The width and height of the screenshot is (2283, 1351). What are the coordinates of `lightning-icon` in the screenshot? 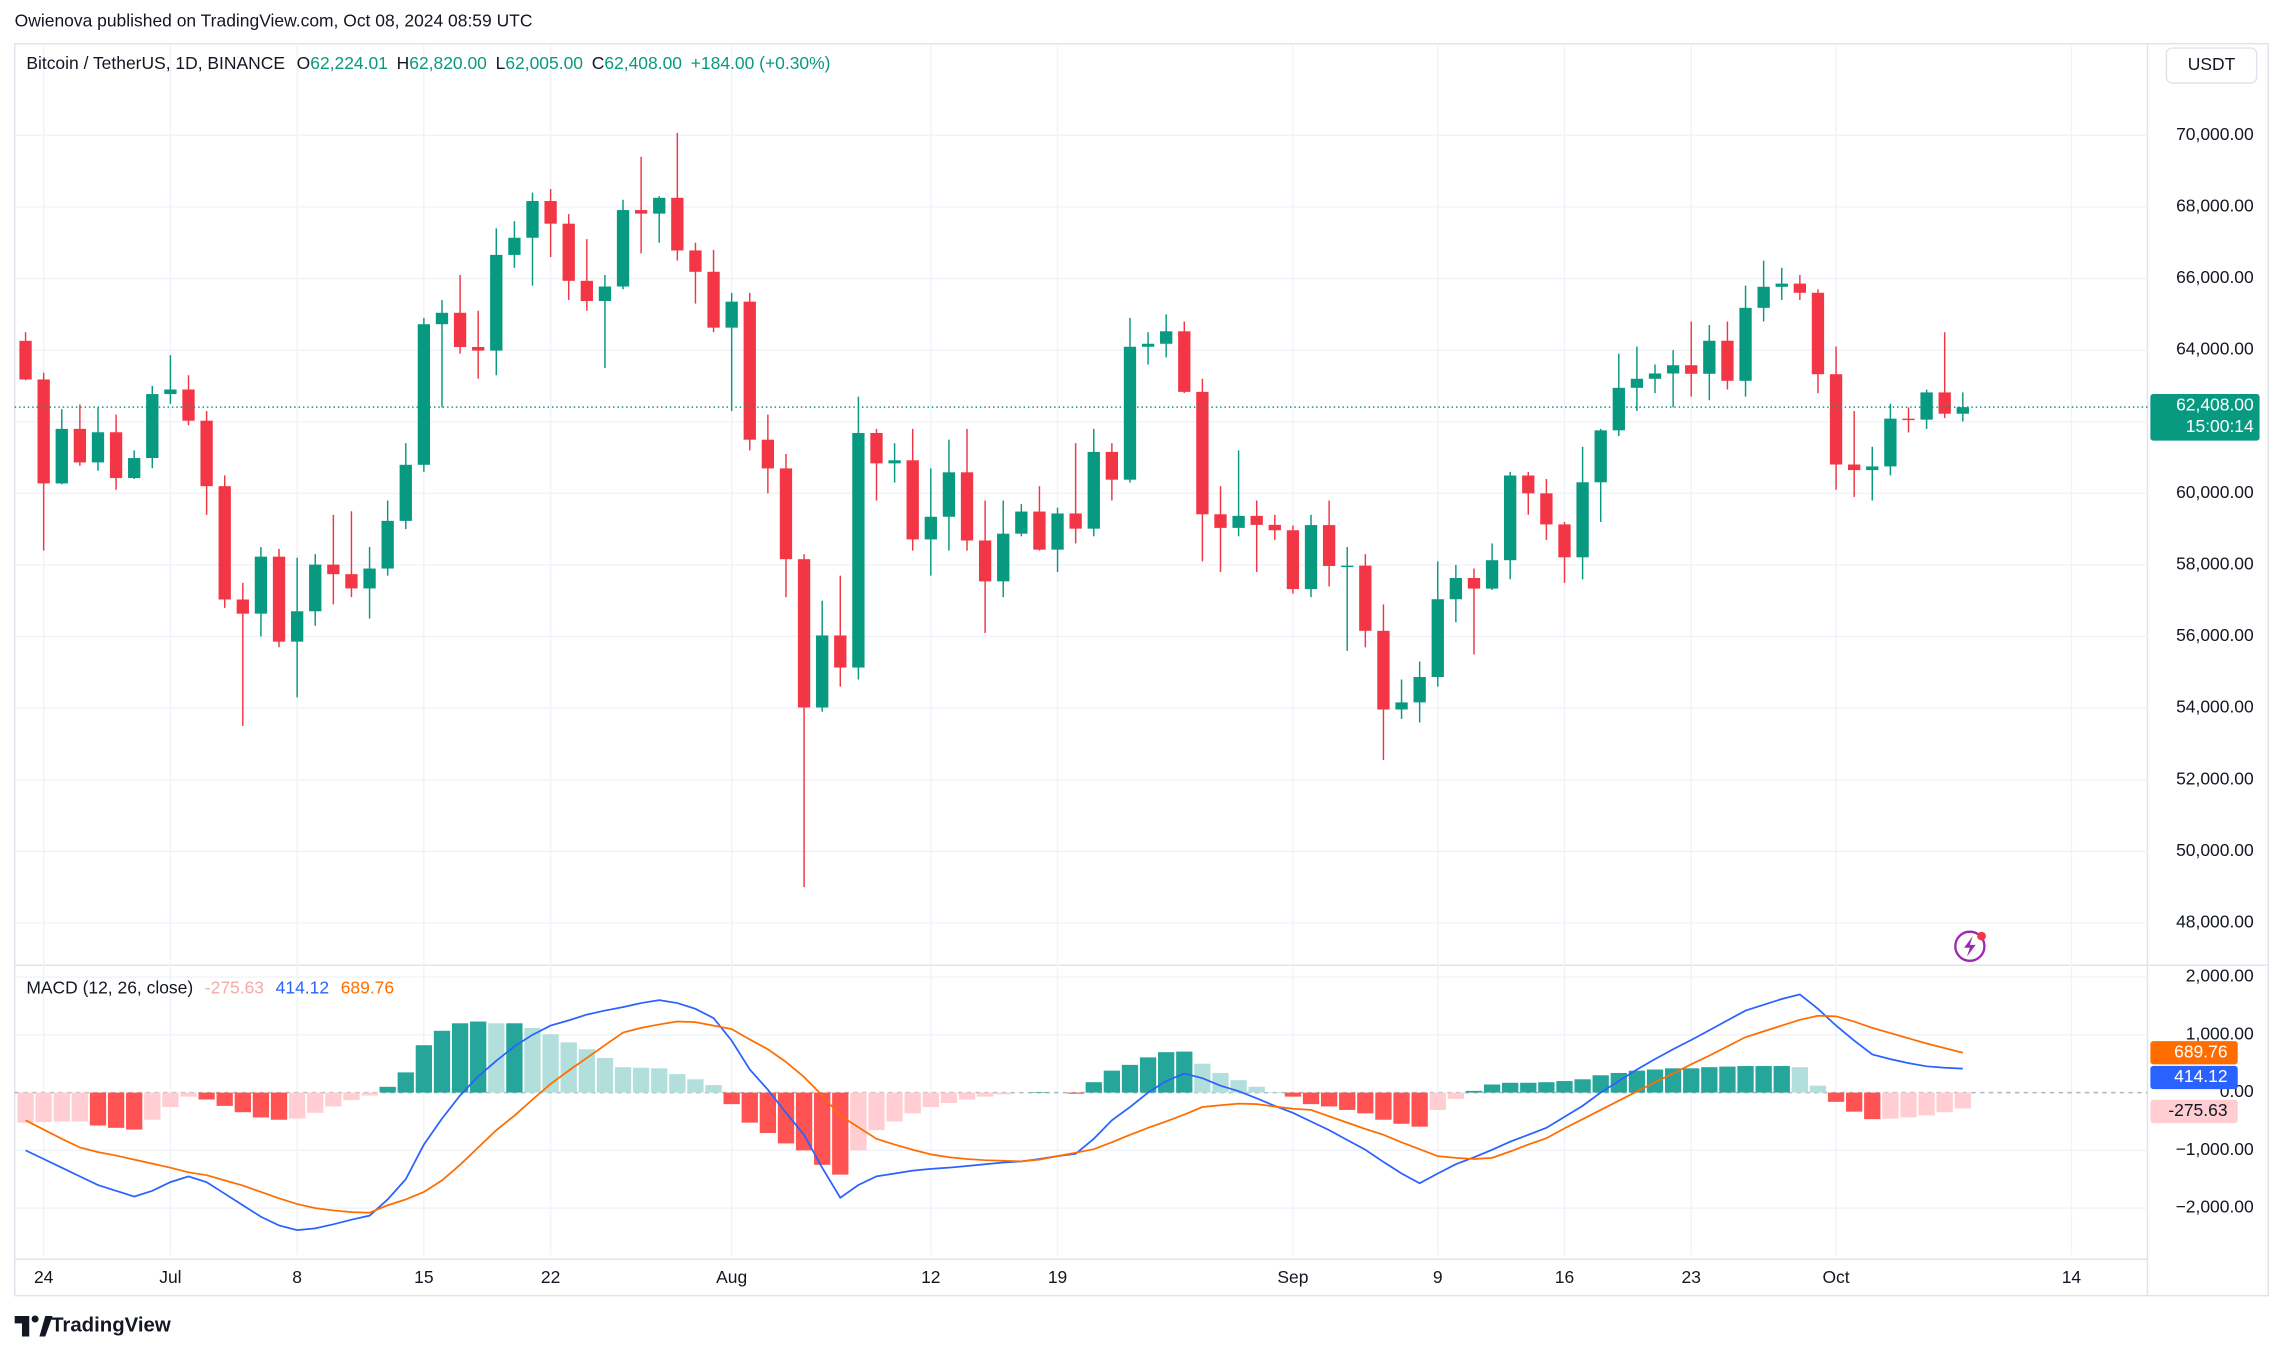 It's located at (1970, 946).